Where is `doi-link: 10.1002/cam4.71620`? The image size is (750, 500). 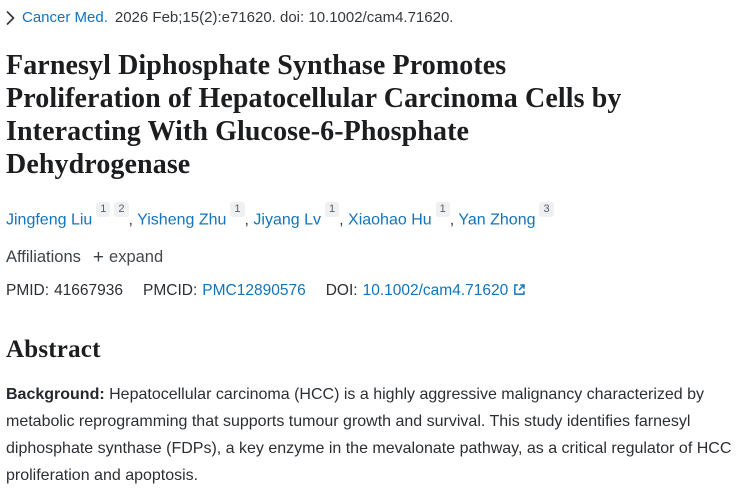 doi-link: 10.1002/cam4.71620 is located at coordinates (445, 291).